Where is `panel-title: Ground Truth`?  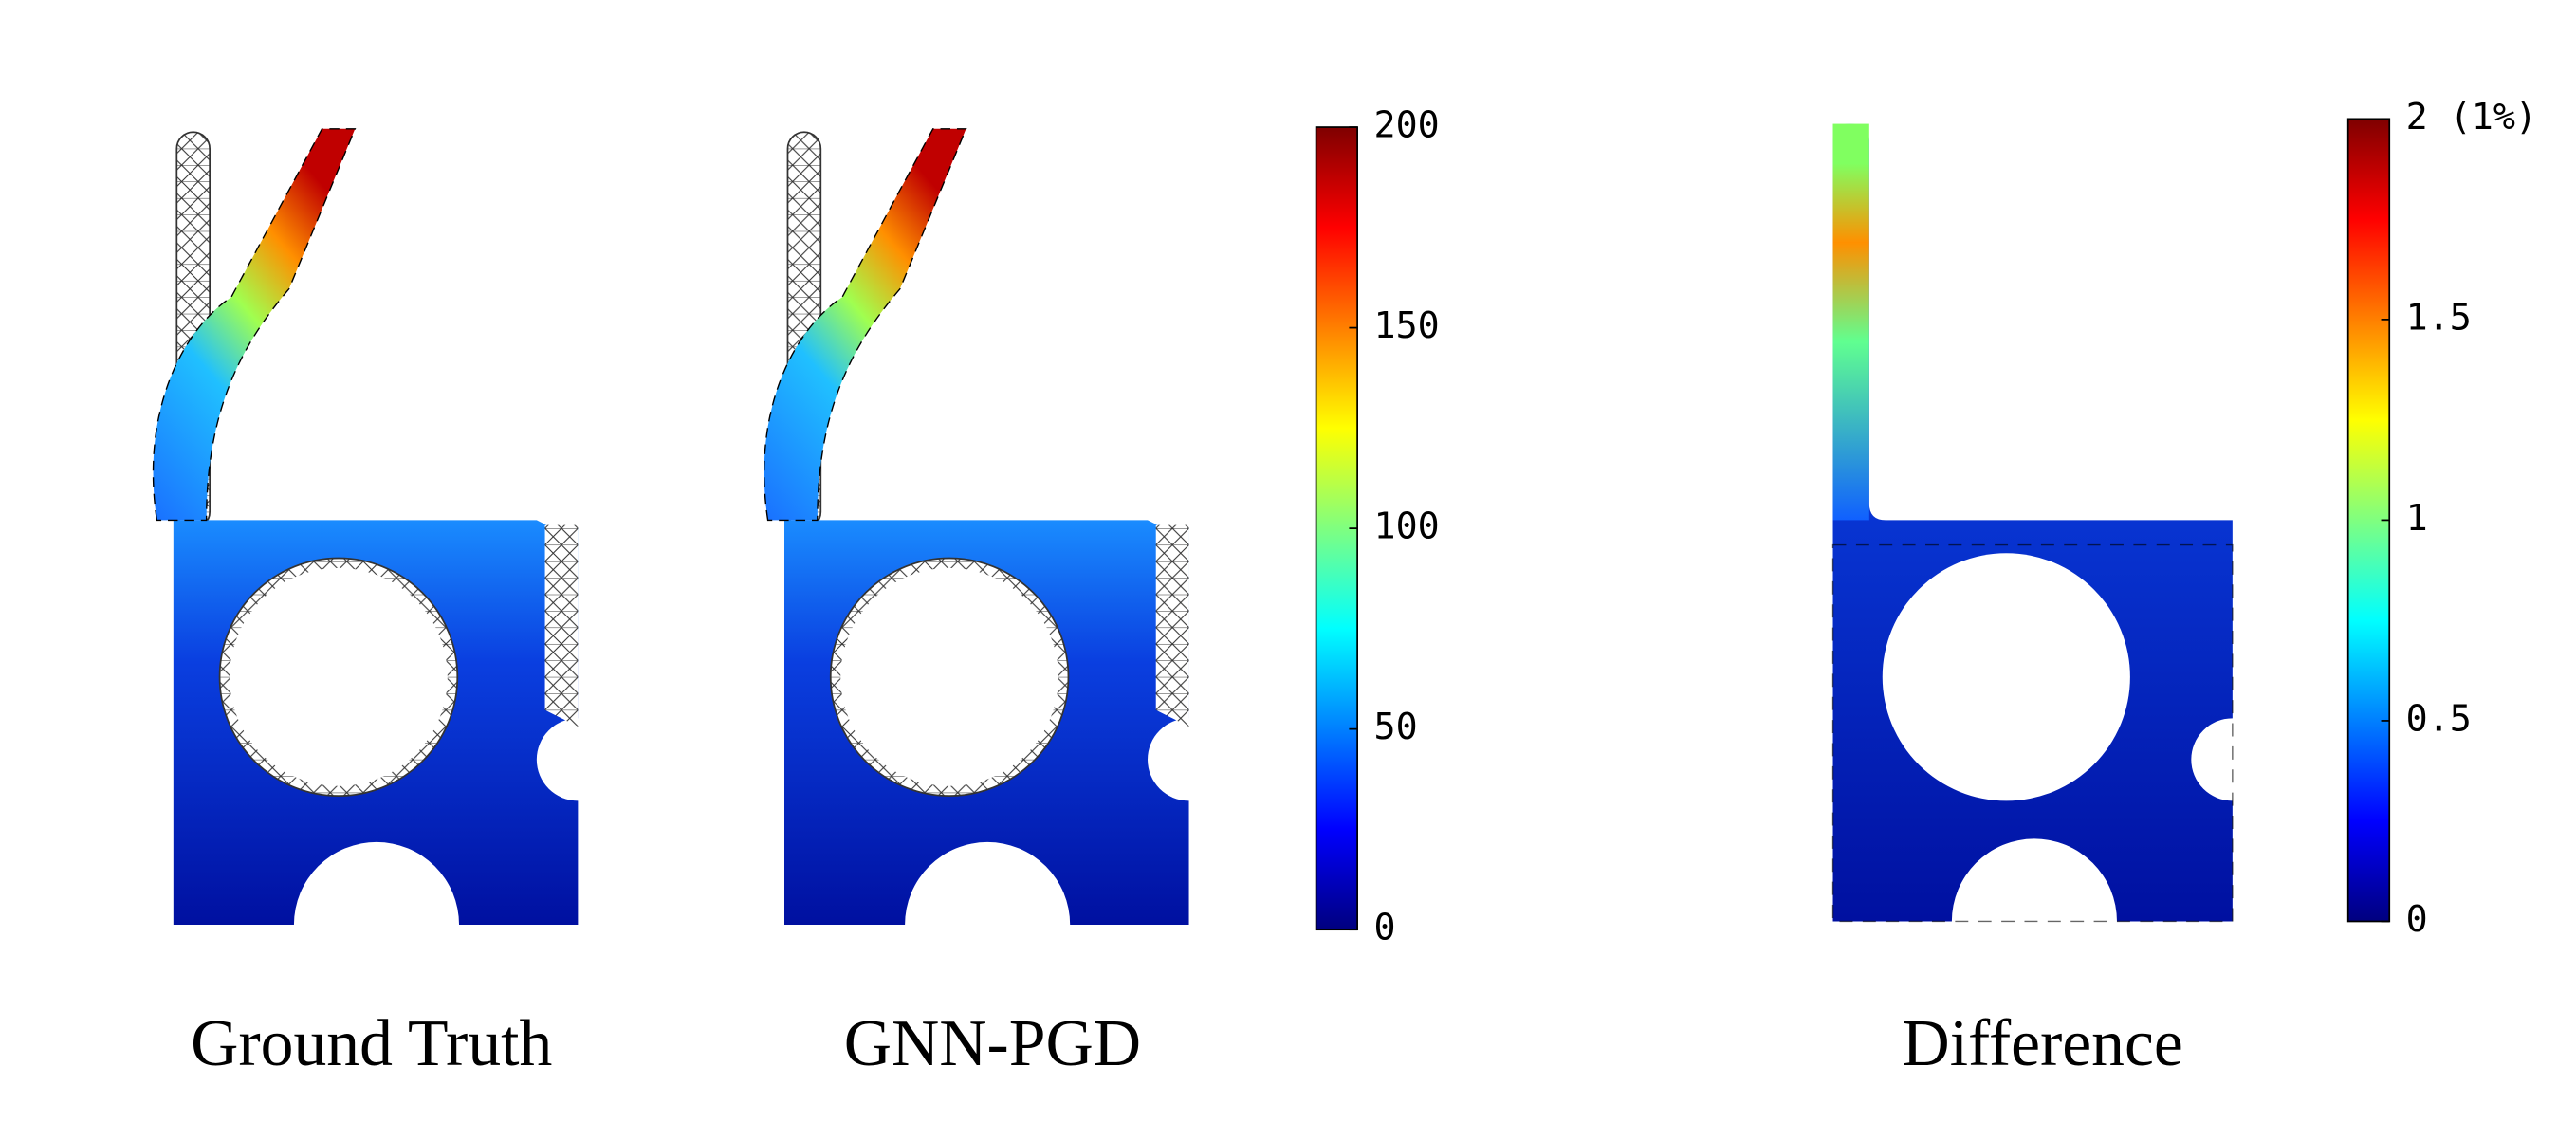
panel-title: Ground Truth is located at coordinates (371, 1043).